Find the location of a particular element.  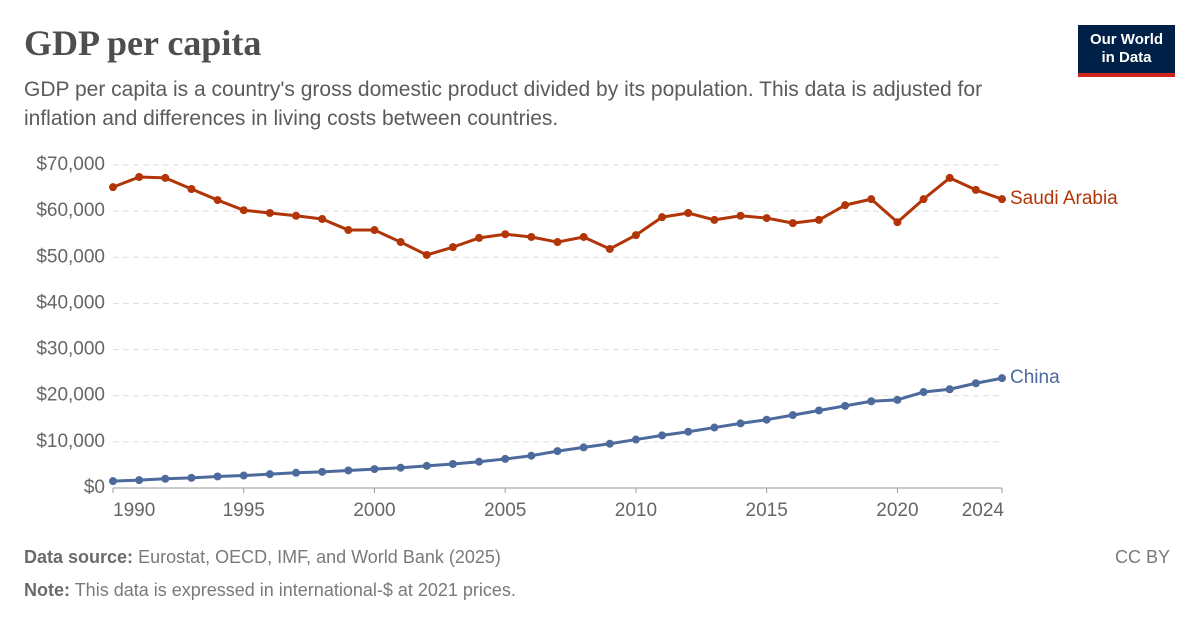

y-tick-label: $60,000 is located at coordinates (70, 210).